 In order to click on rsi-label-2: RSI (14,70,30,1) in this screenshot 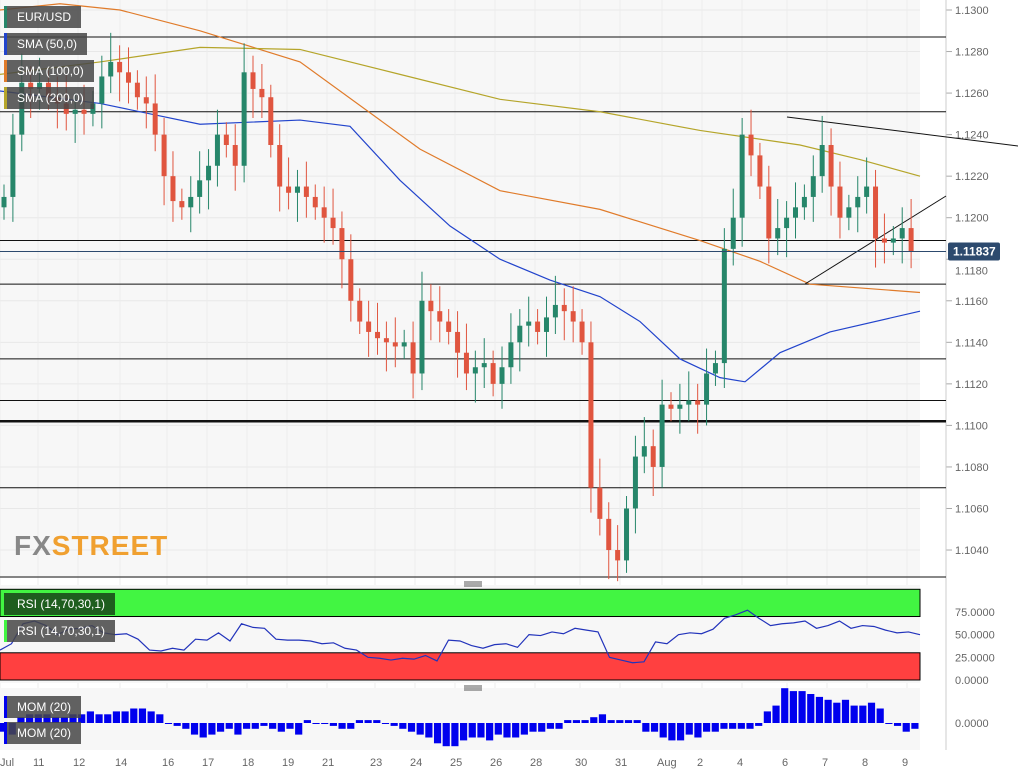, I will do `click(60, 631)`.